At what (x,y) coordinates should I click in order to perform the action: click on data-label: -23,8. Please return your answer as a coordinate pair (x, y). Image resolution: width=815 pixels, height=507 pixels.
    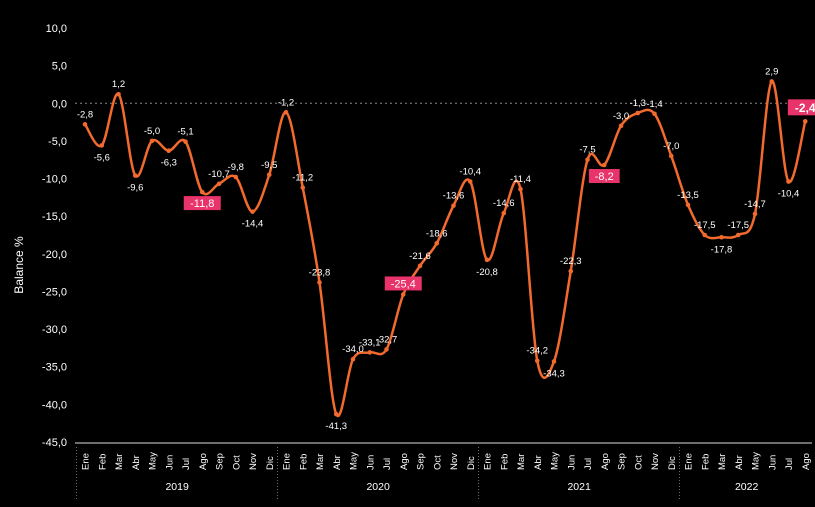
    Looking at the image, I should click on (320, 272).